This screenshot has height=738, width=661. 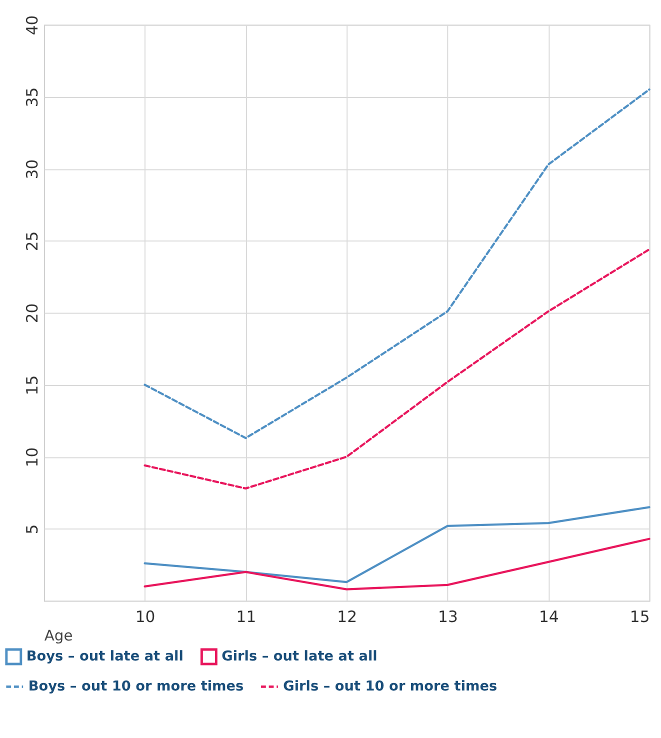 What do you see at coordinates (33, 97) in the screenshot?
I see `y-tick-label: 35` at bounding box center [33, 97].